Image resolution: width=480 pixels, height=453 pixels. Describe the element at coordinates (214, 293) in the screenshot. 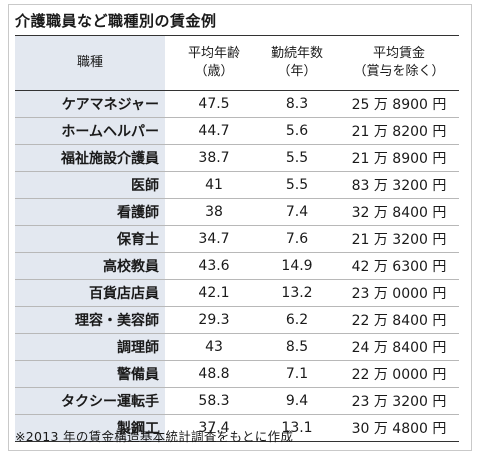

I see `average-age-cell: 42.1` at that location.